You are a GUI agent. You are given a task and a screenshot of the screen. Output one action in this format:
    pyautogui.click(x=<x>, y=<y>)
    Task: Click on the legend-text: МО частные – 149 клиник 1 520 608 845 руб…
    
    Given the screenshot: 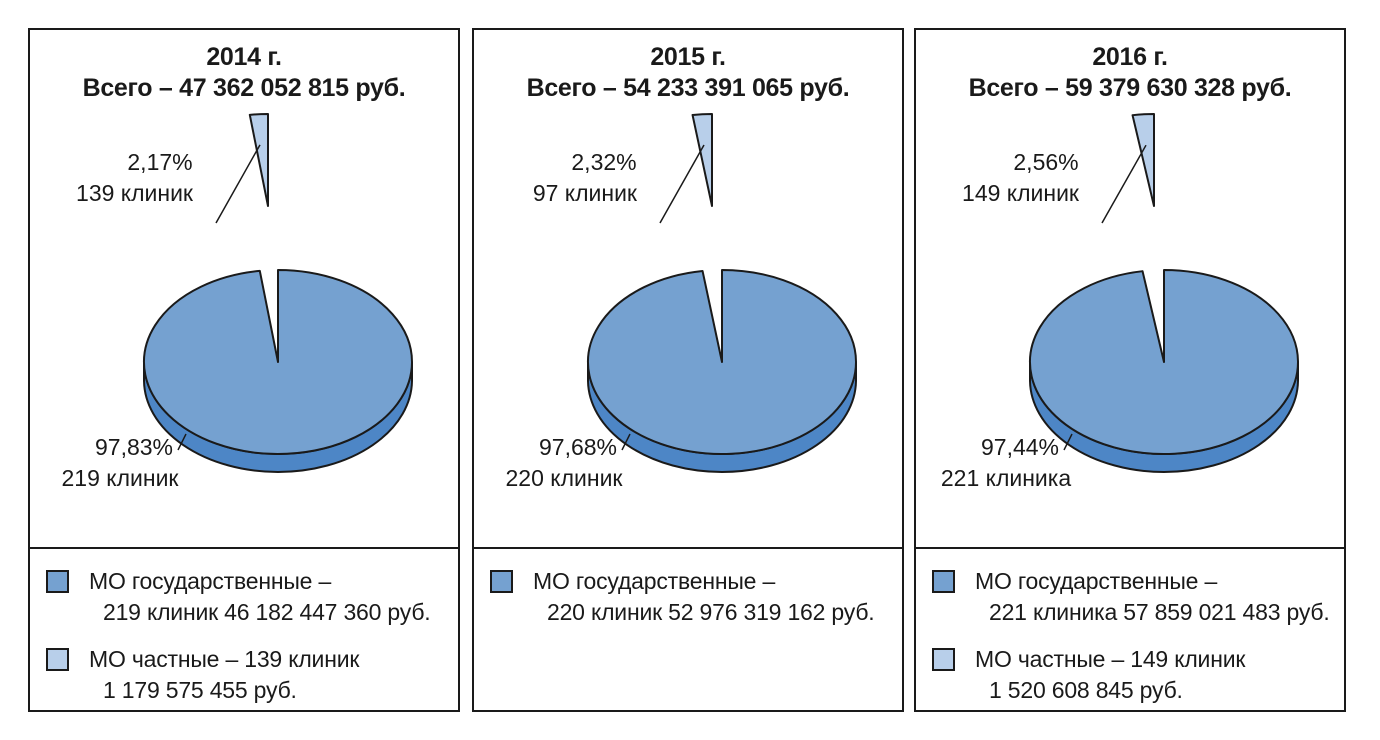 What is the action you would take?
    pyautogui.click(x=1110, y=675)
    